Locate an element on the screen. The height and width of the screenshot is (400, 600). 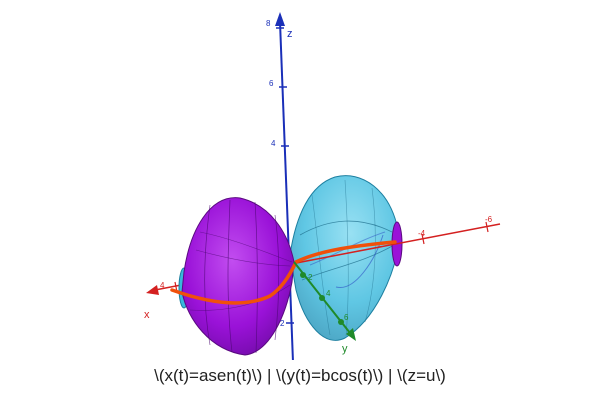
z-tick-label-2: 2 is located at coordinates (282, 323).